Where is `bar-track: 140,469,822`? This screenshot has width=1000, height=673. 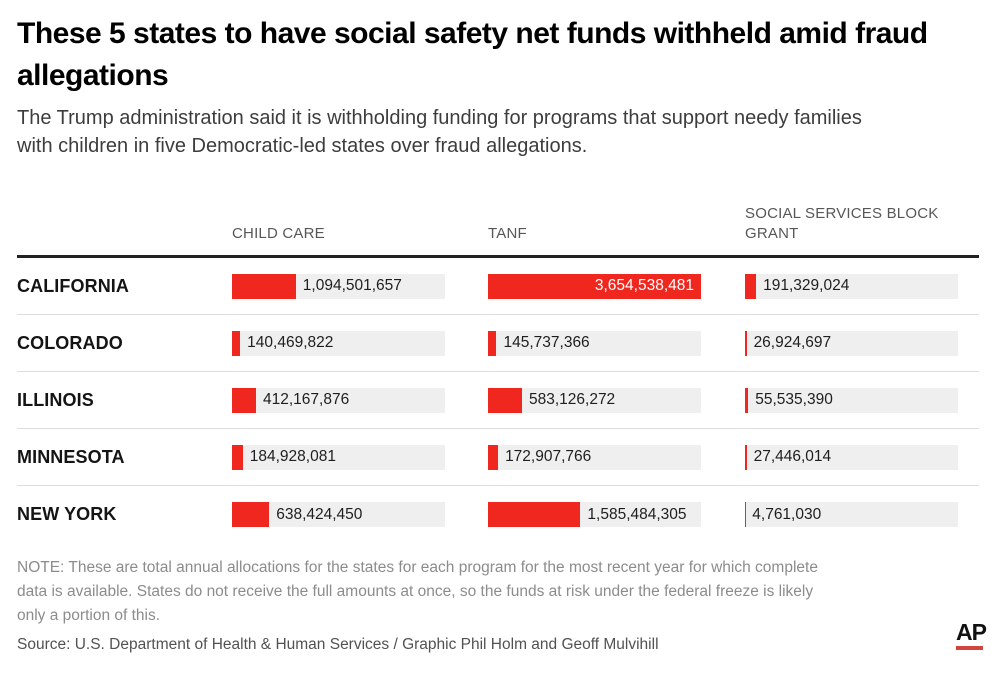 bar-track: 140,469,822 is located at coordinates (338, 343).